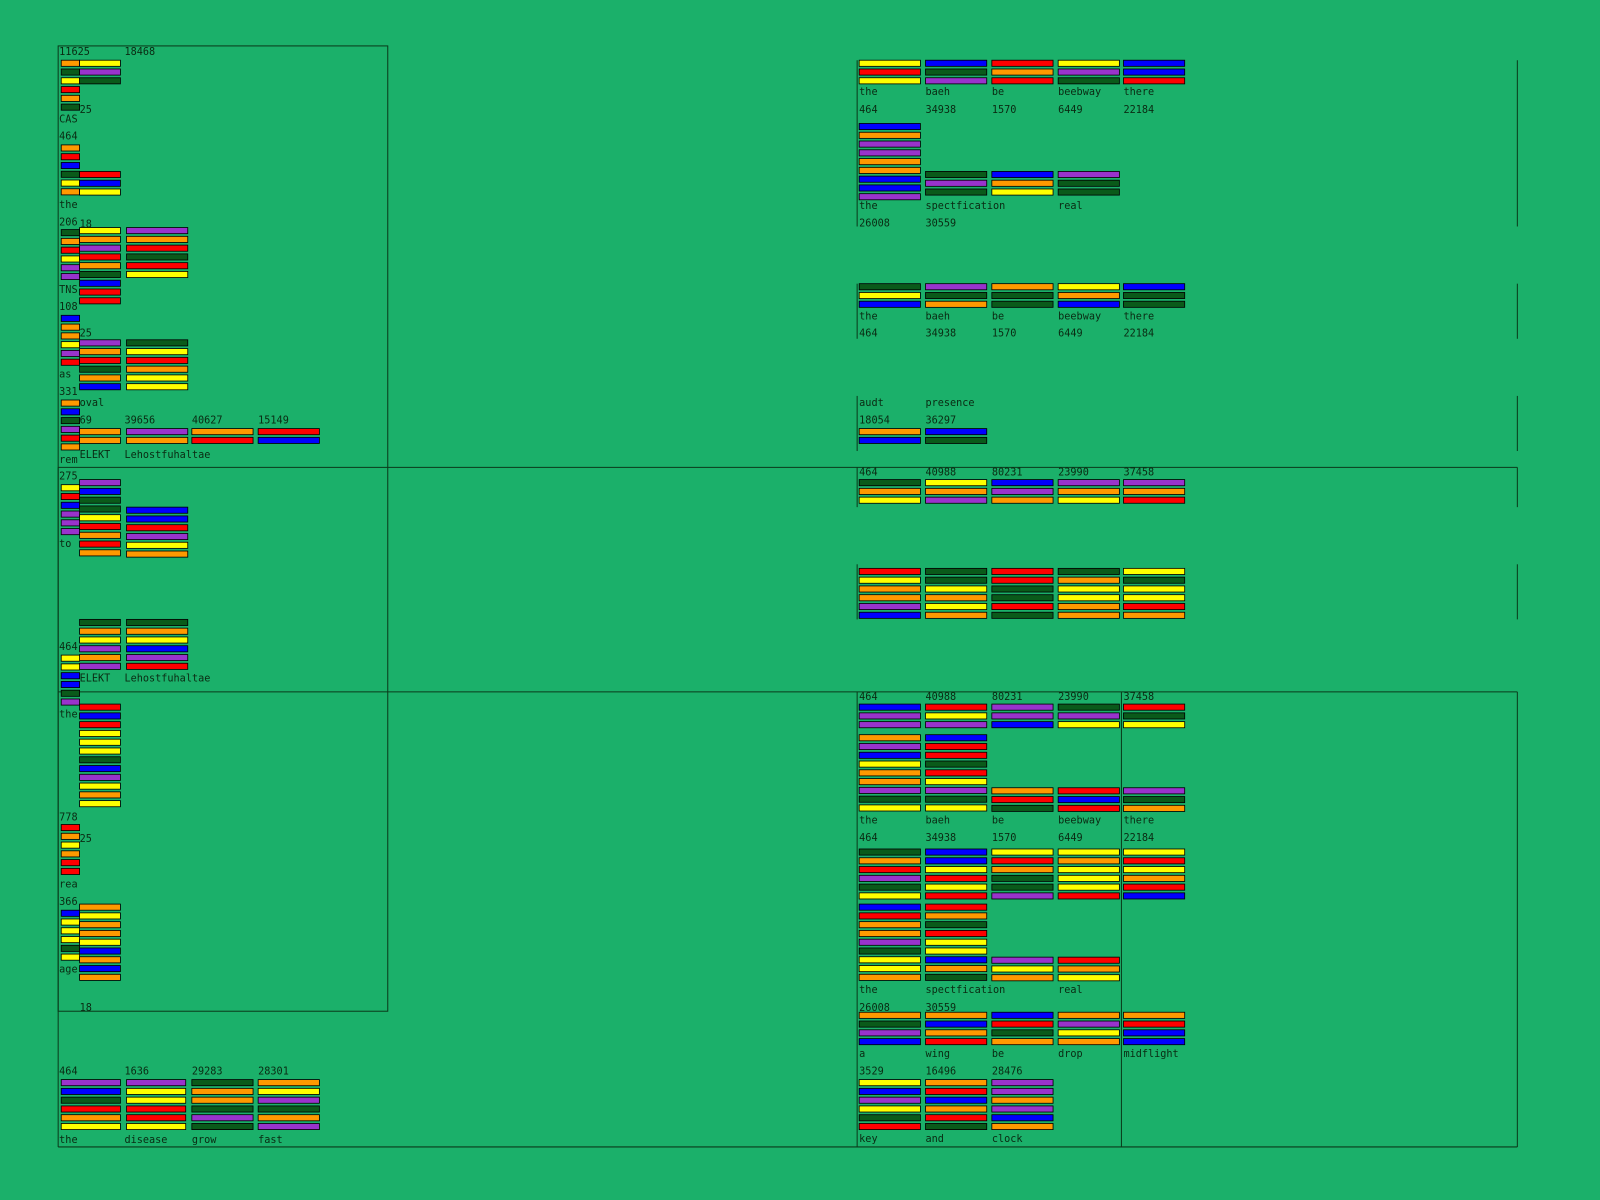 Image resolution: width=1600 pixels, height=1200 pixels. I want to click on item-number: 28301, so click(273, 1071).